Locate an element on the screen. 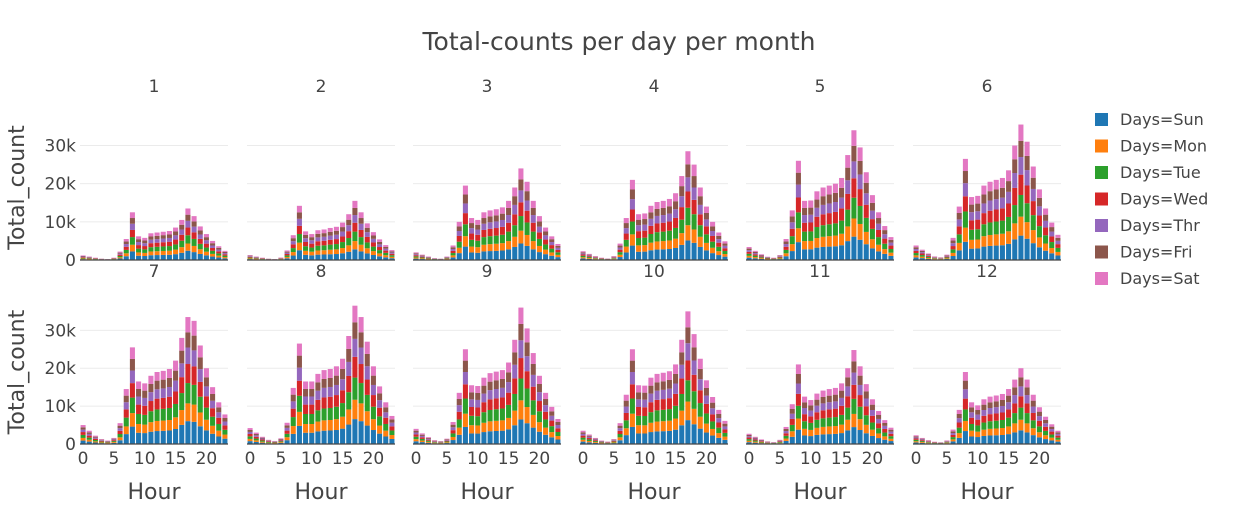 This screenshot has height=529, width=1239. legend-item: Days=Tue is located at coordinates (1148, 172).